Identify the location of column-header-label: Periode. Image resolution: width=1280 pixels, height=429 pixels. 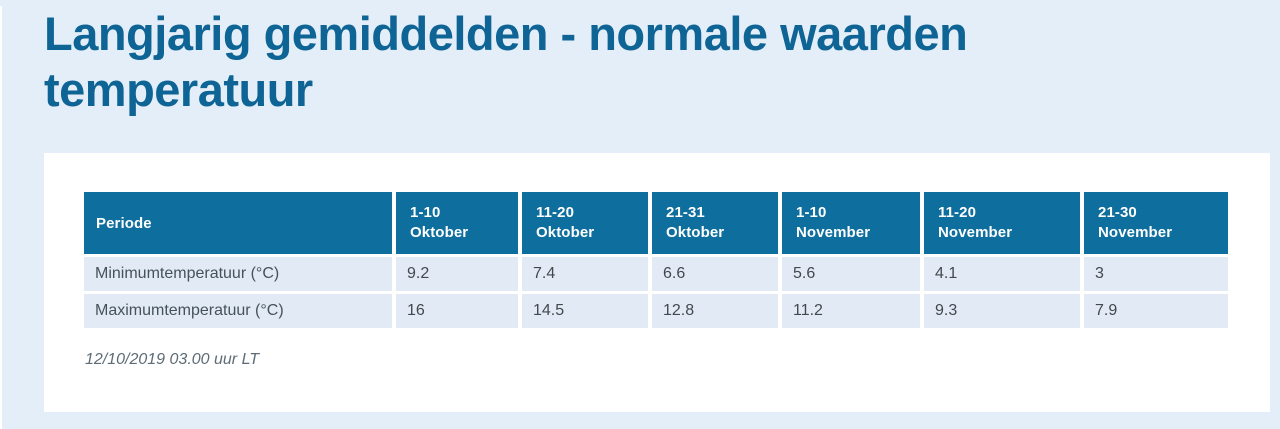
(124, 223).